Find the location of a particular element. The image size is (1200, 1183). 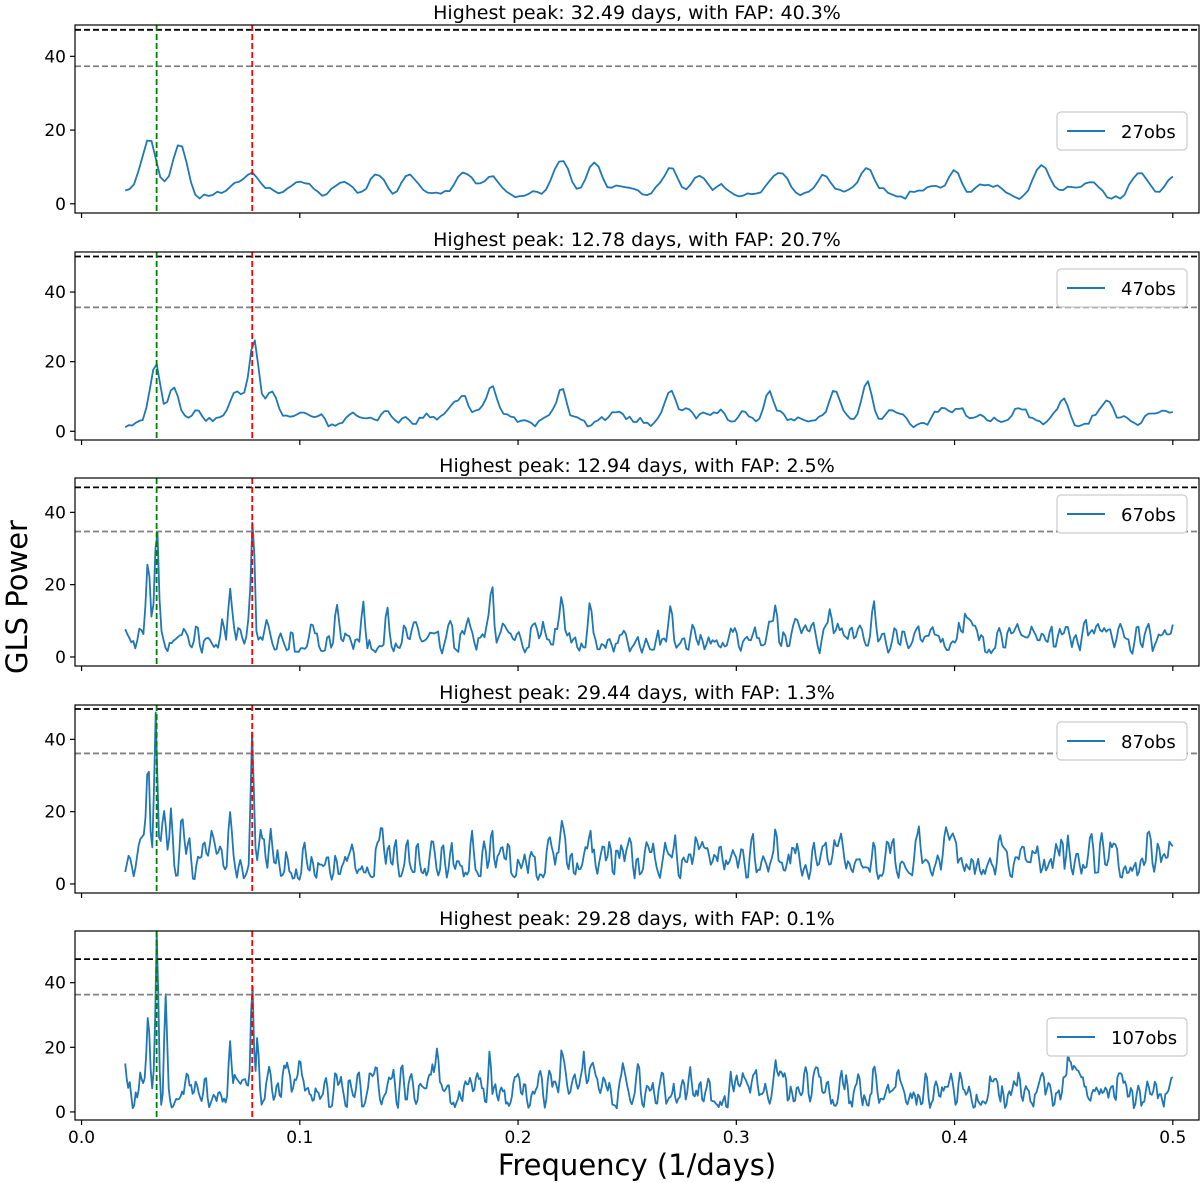

panel-title: Highest peak: 29.44 days, with FAP: 1.3% is located at coordinates (637, 693).